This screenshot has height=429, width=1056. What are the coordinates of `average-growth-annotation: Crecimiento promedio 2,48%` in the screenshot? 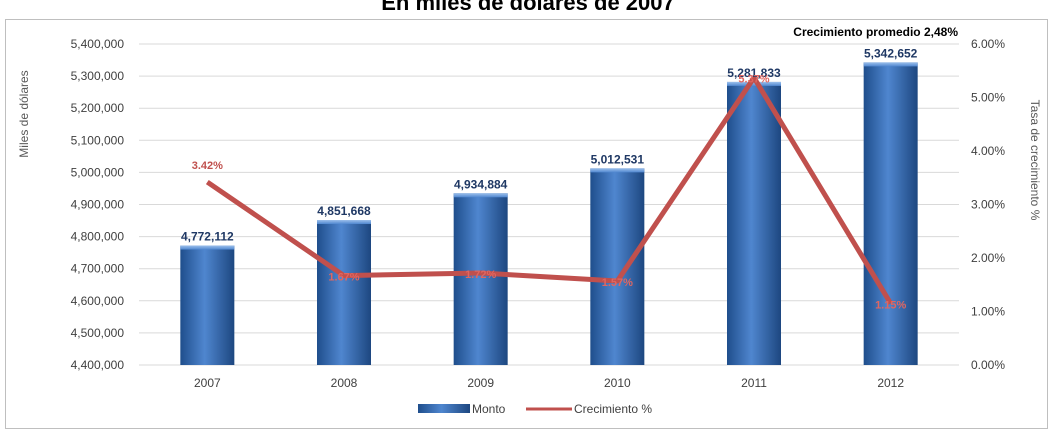 It's located at (875, 32).